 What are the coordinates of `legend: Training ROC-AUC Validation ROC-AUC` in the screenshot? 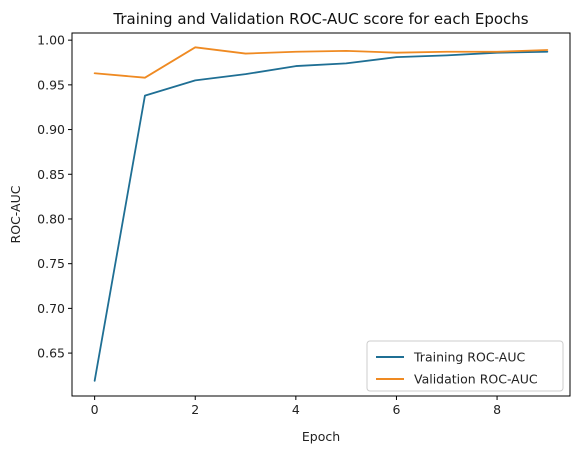 It's located at (465, 366).